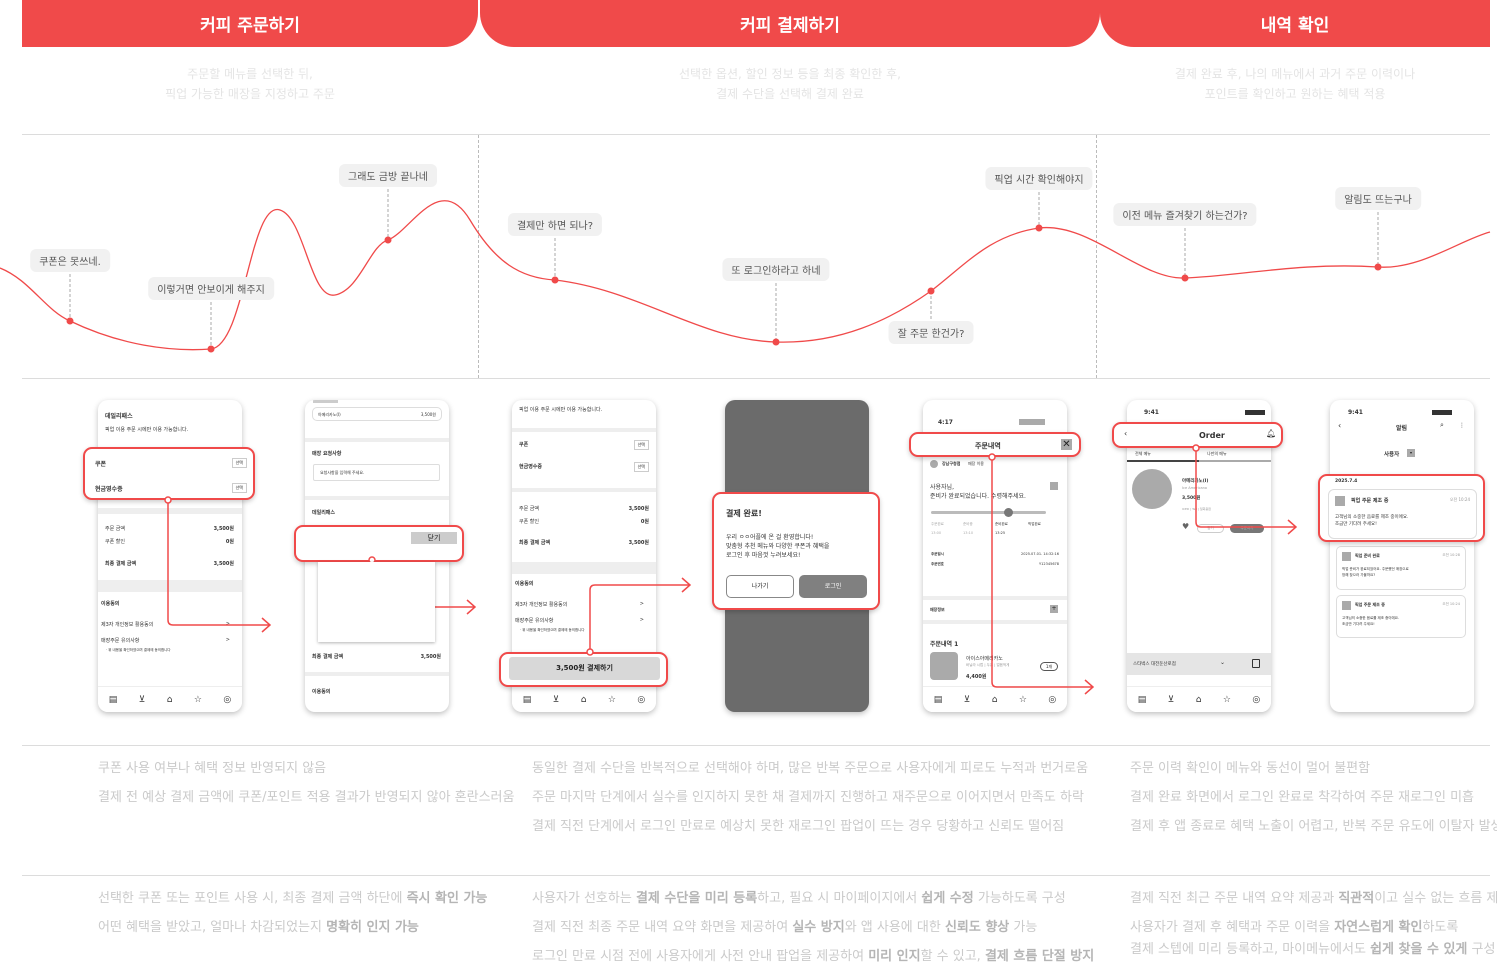 The width and height of the screenshot is (1497, 964). What do you see at coordinates (1442, 412) in the screenshot?
I see `status-icons` at bounding box center [1442, 412].